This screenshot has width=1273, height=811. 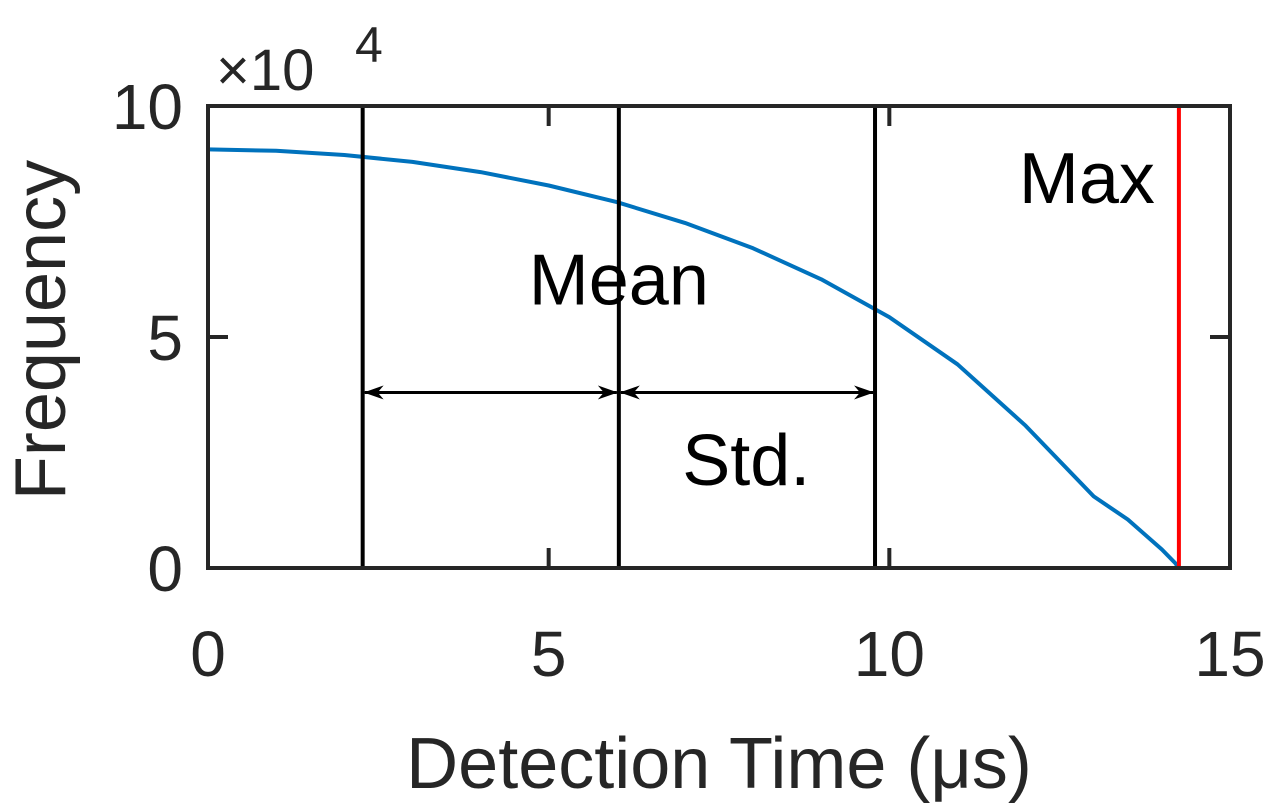 What do you see at coordinates (165, 569) in the screenshot?
I see `y-tick-label-0: 0` at bounding box center [165, 569].